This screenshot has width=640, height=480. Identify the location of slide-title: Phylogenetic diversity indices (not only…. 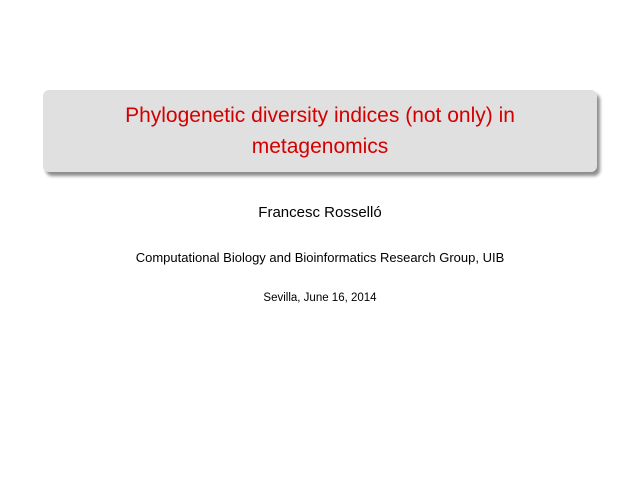
(320, 131).